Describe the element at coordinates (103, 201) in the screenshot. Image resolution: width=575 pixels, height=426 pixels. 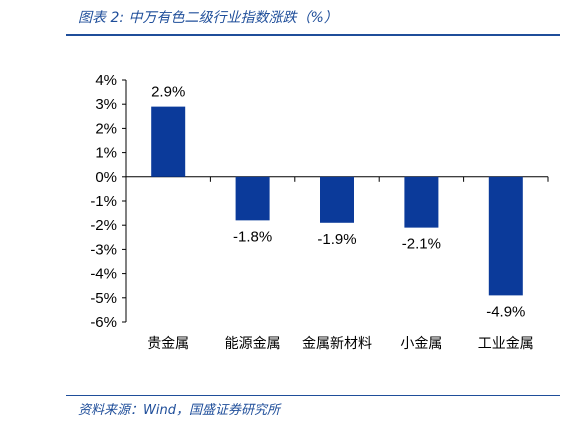
I see `y-tick-label: -1%` at that location.